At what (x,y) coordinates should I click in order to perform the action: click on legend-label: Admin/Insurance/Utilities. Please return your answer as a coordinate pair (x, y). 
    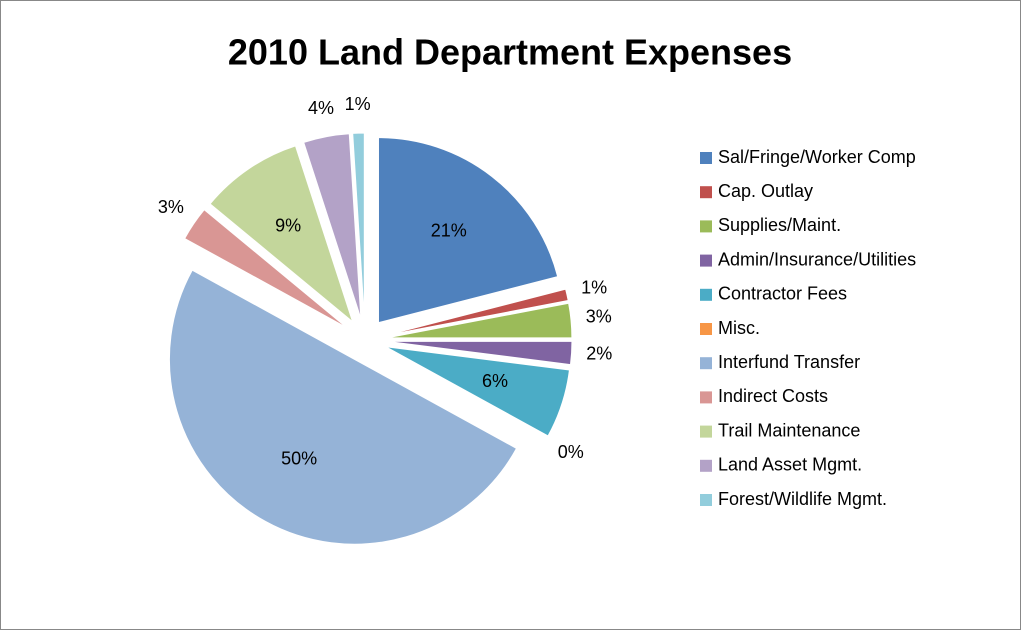
    Looking at the image, I should click on (817, 259).